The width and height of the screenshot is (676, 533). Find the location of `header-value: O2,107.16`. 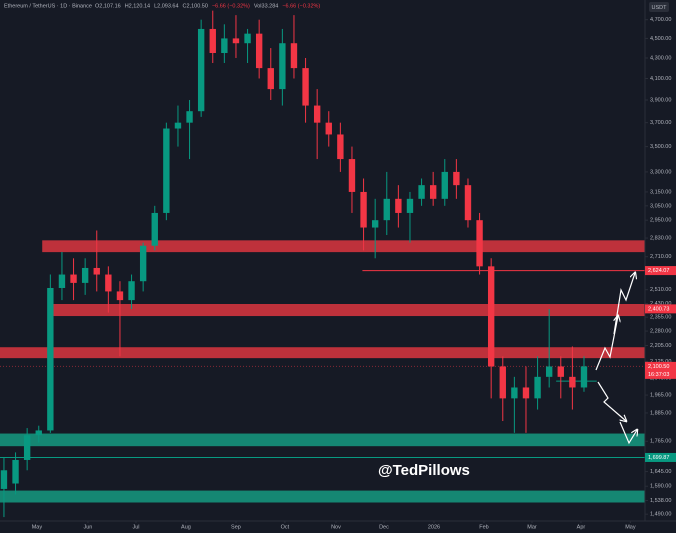

header-value: O2,107.16 is located at coordinates (108, 6).